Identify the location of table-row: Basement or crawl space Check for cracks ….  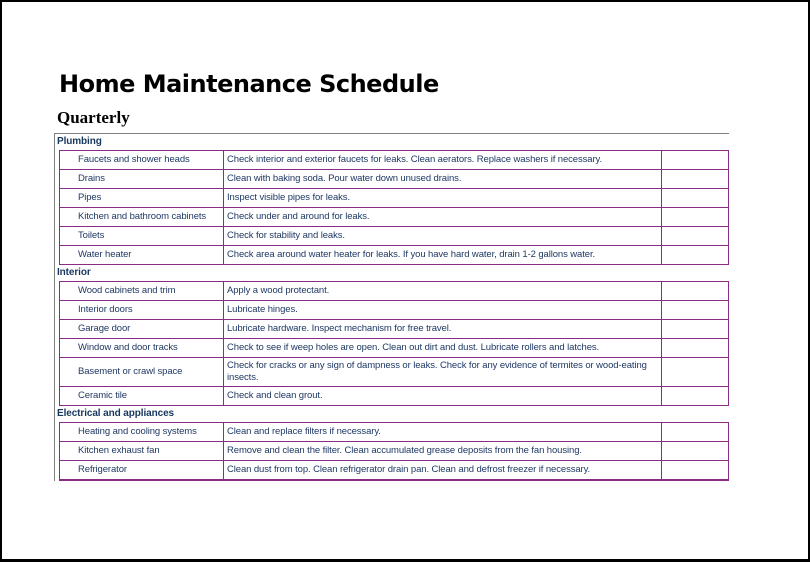
(394, 371).